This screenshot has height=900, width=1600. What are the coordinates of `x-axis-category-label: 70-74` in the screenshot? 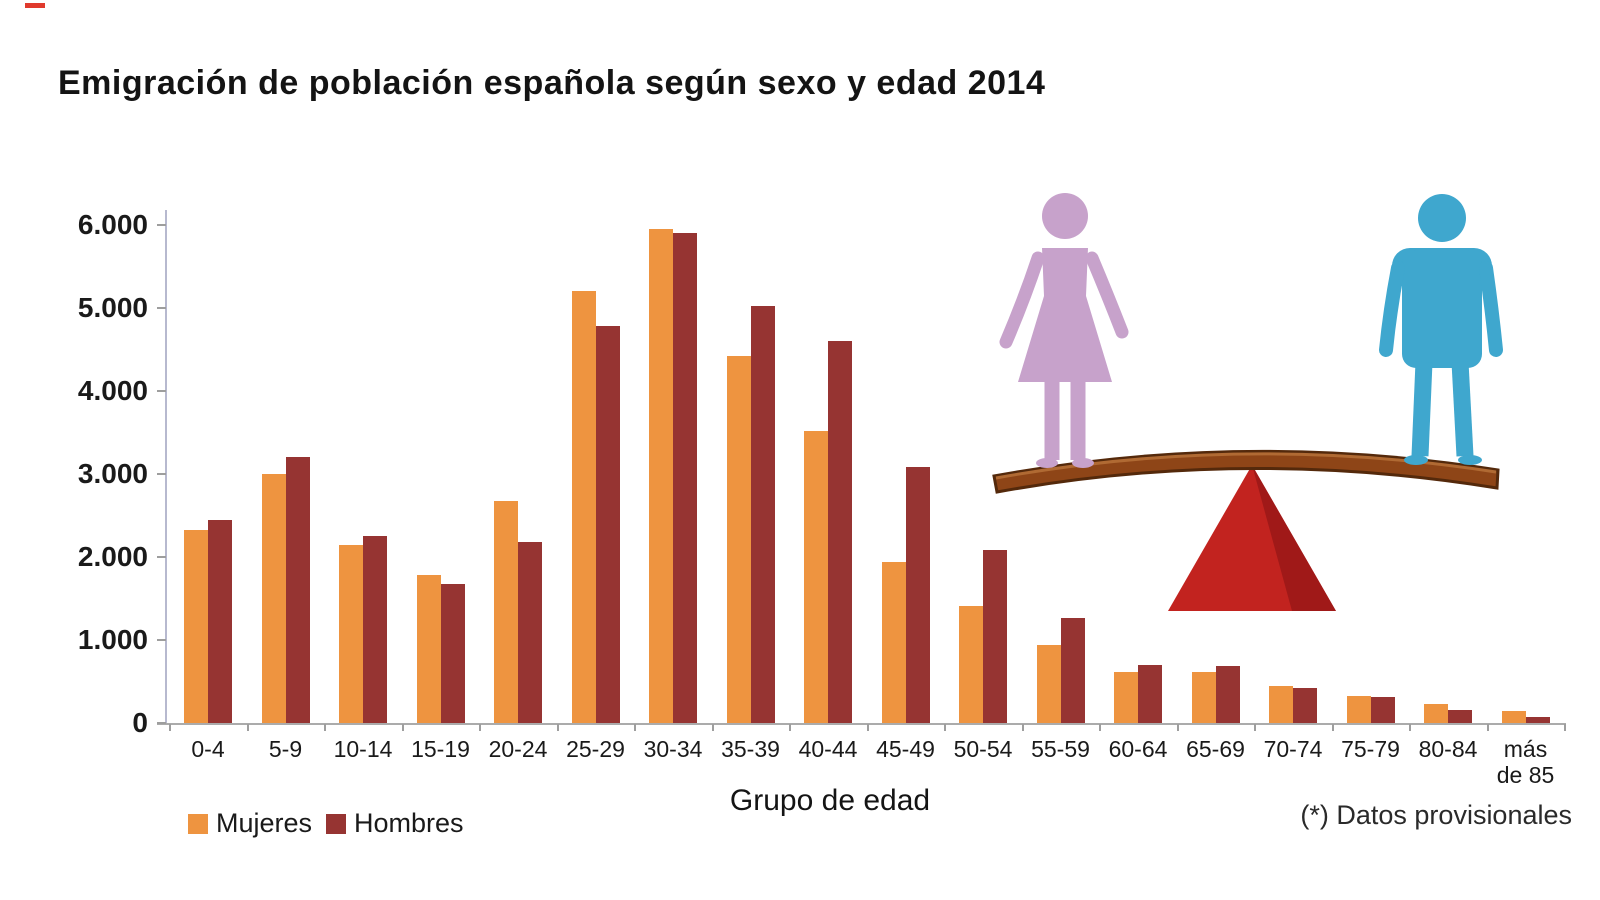 It's located at (1293, 749).